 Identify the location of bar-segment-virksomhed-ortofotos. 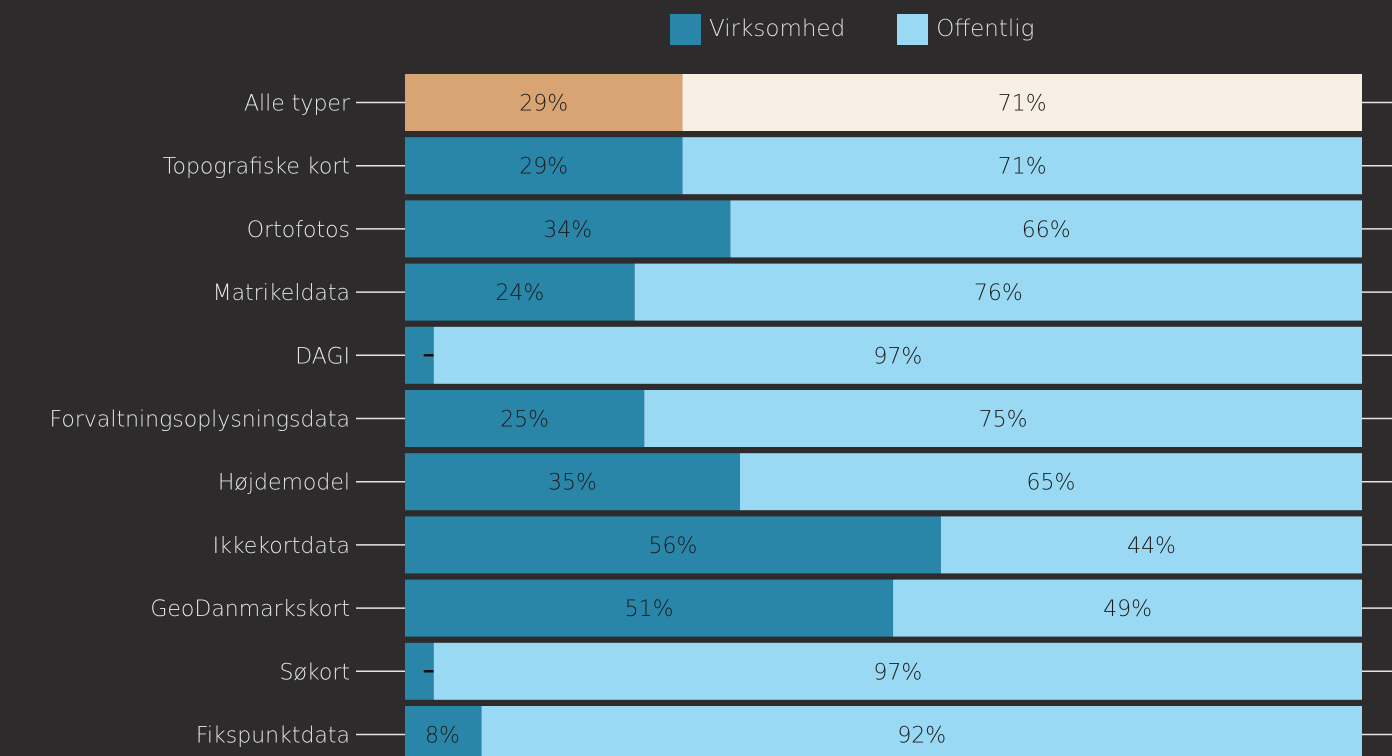
(568, 229).